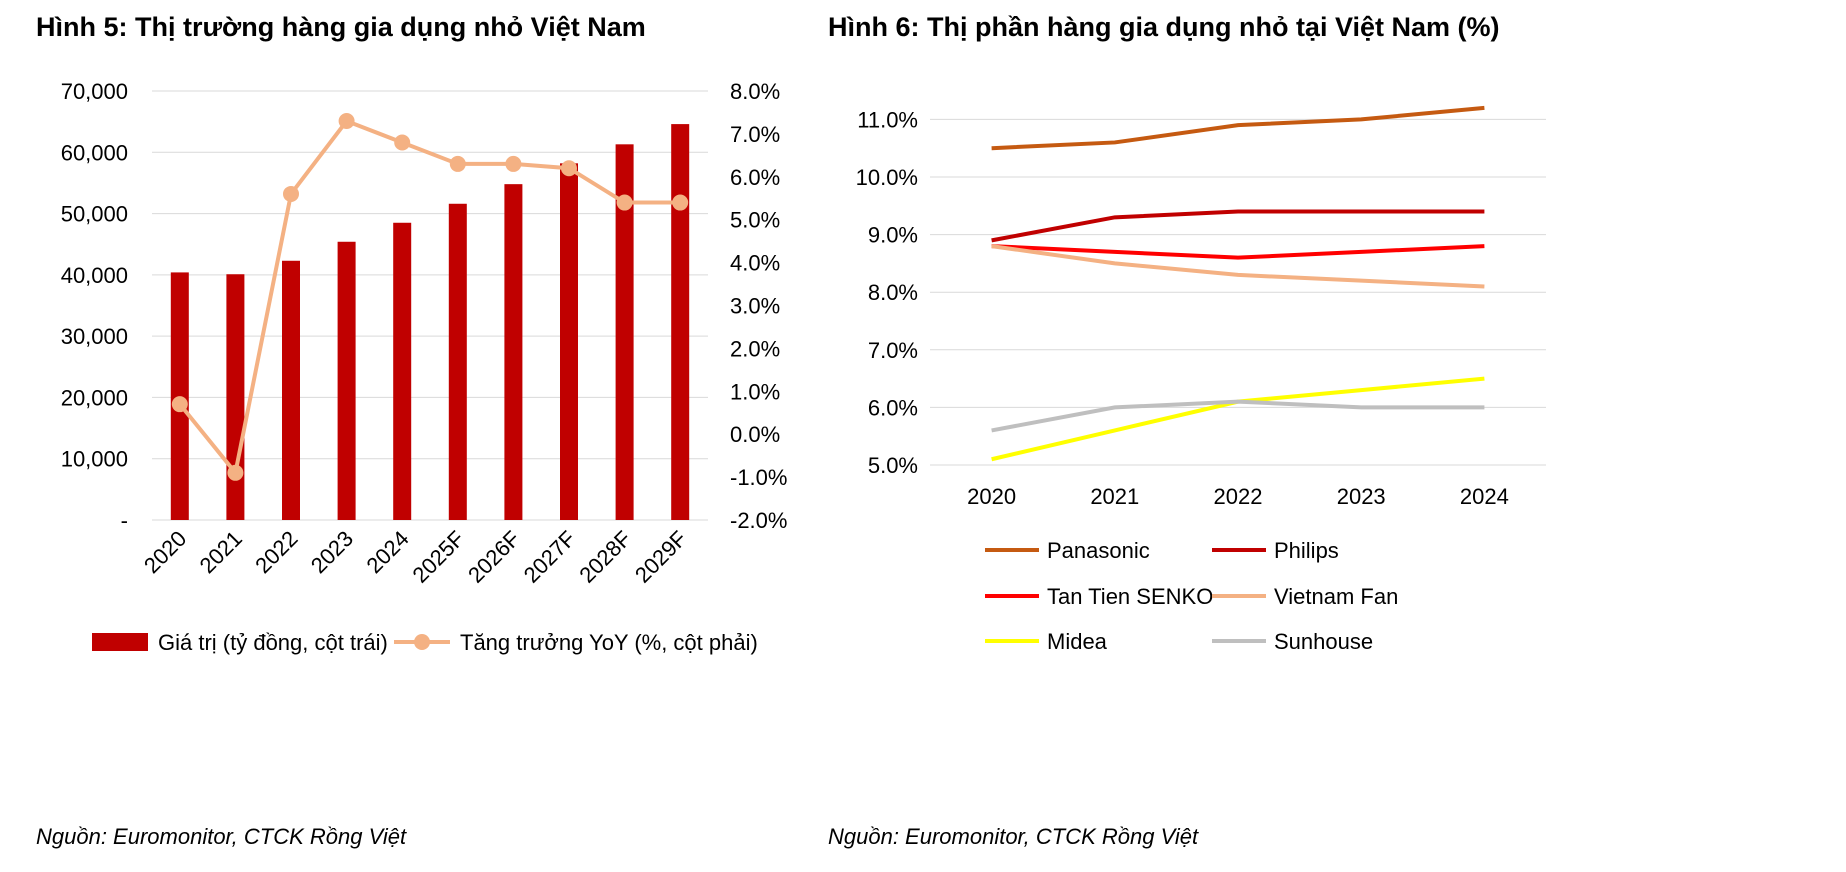  What do you see at coordinates (893, 350) in the screenshot?
I see `y-tick-label: 7.0%` at bounding box center [893, 350].